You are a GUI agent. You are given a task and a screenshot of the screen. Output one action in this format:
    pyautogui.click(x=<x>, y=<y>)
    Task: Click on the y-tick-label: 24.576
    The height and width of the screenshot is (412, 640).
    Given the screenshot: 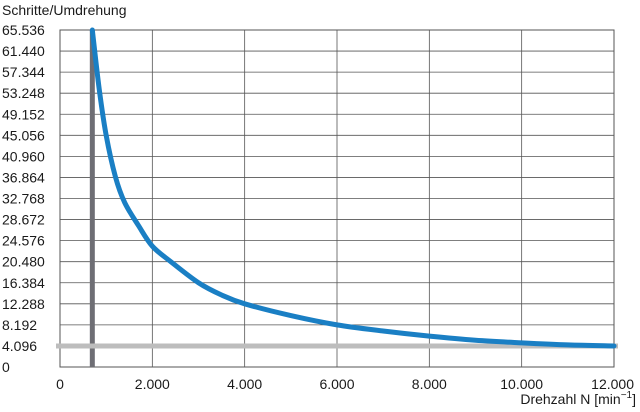 What is the action you would take?
    pyautogui.click(x=23, y=241)
    